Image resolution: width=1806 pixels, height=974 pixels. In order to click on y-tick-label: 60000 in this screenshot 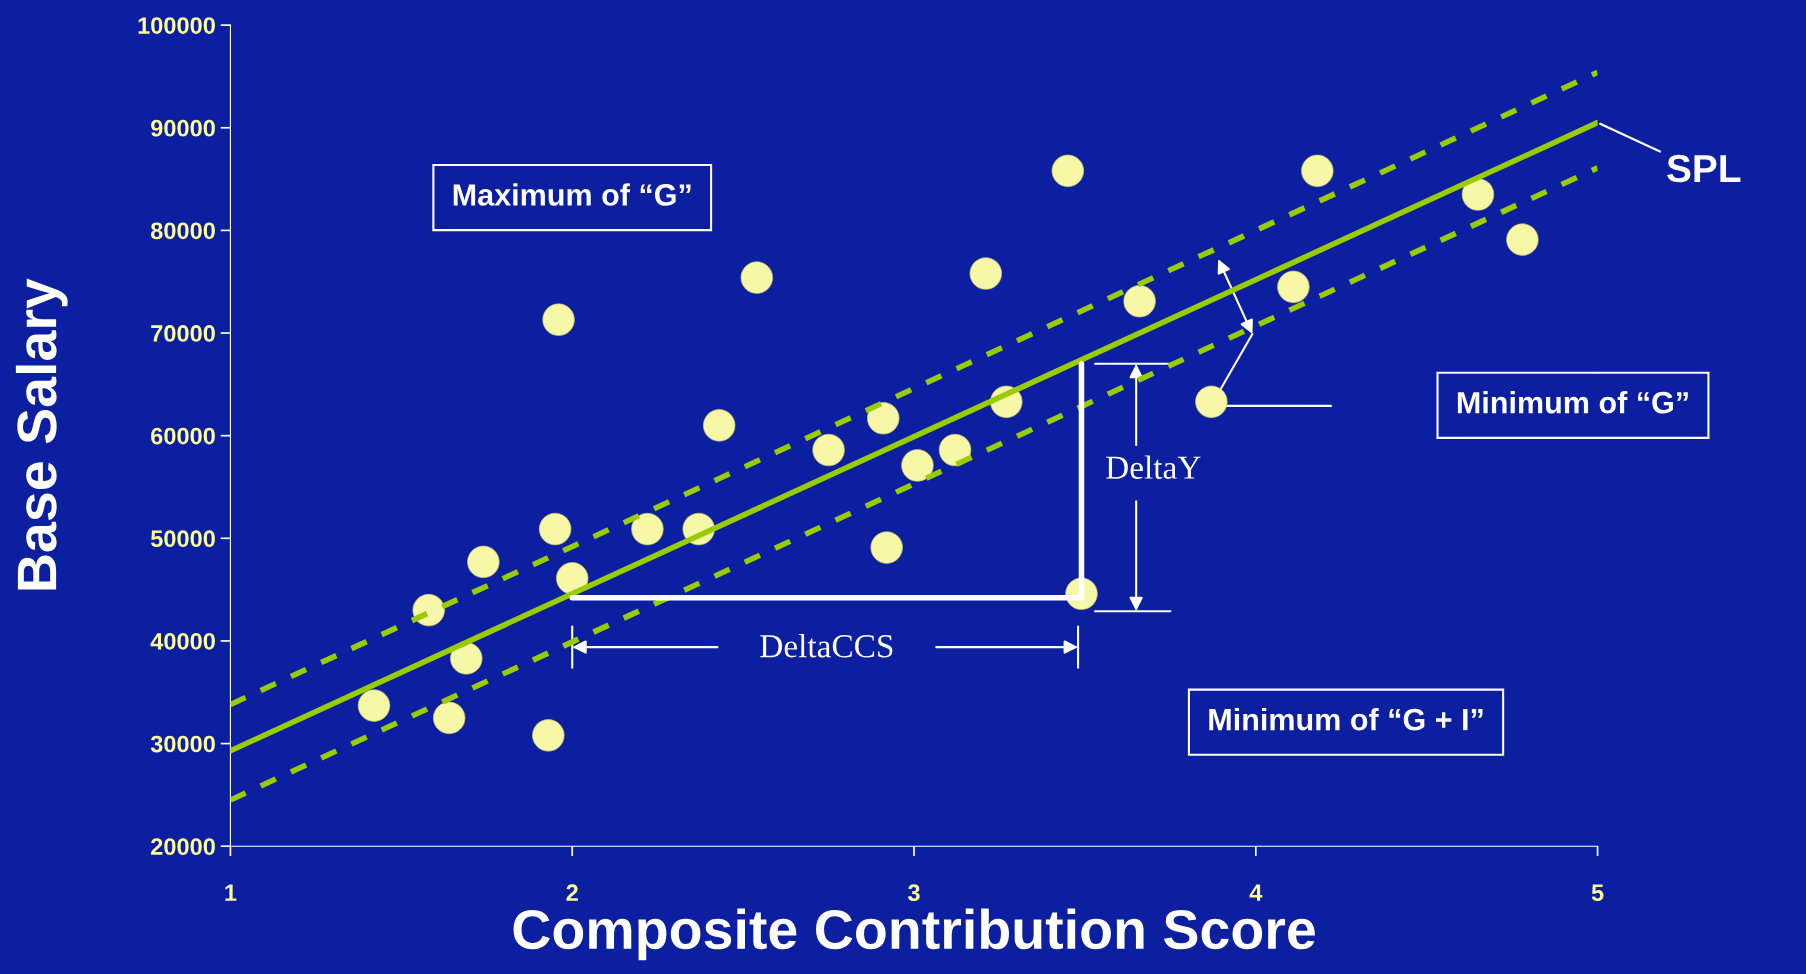, I will do `click(183, 436)`.